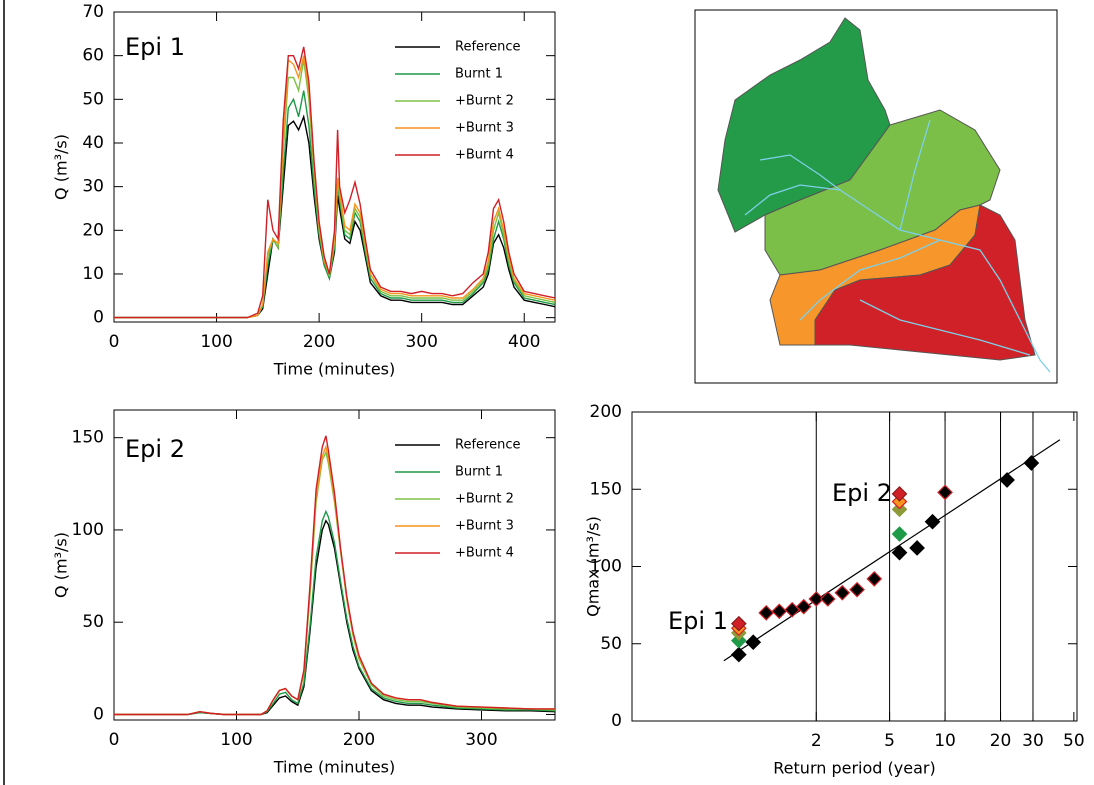 Image resolution: width=1094 pixels, height=785 pixels. I want to click on y-tick-label: 70, so click(93, 12).